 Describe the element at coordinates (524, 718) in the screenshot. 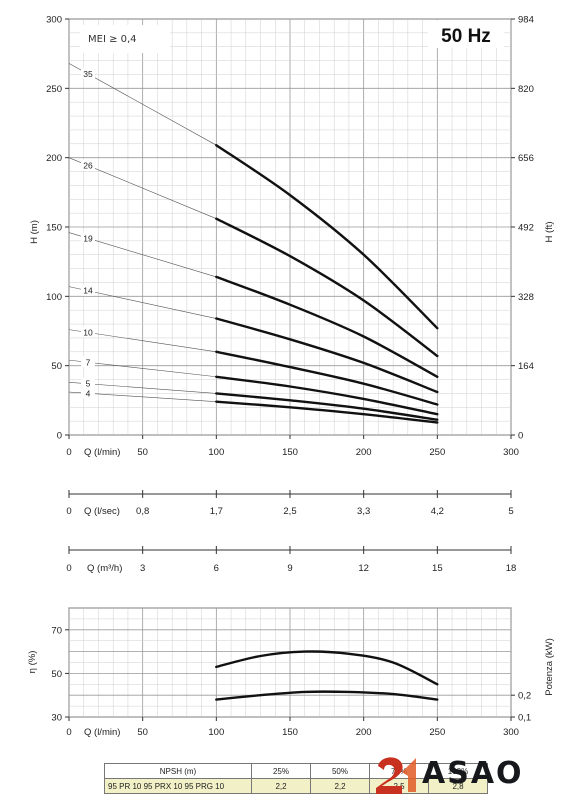

I see `power-y-tick-label: 0,1` at that location.